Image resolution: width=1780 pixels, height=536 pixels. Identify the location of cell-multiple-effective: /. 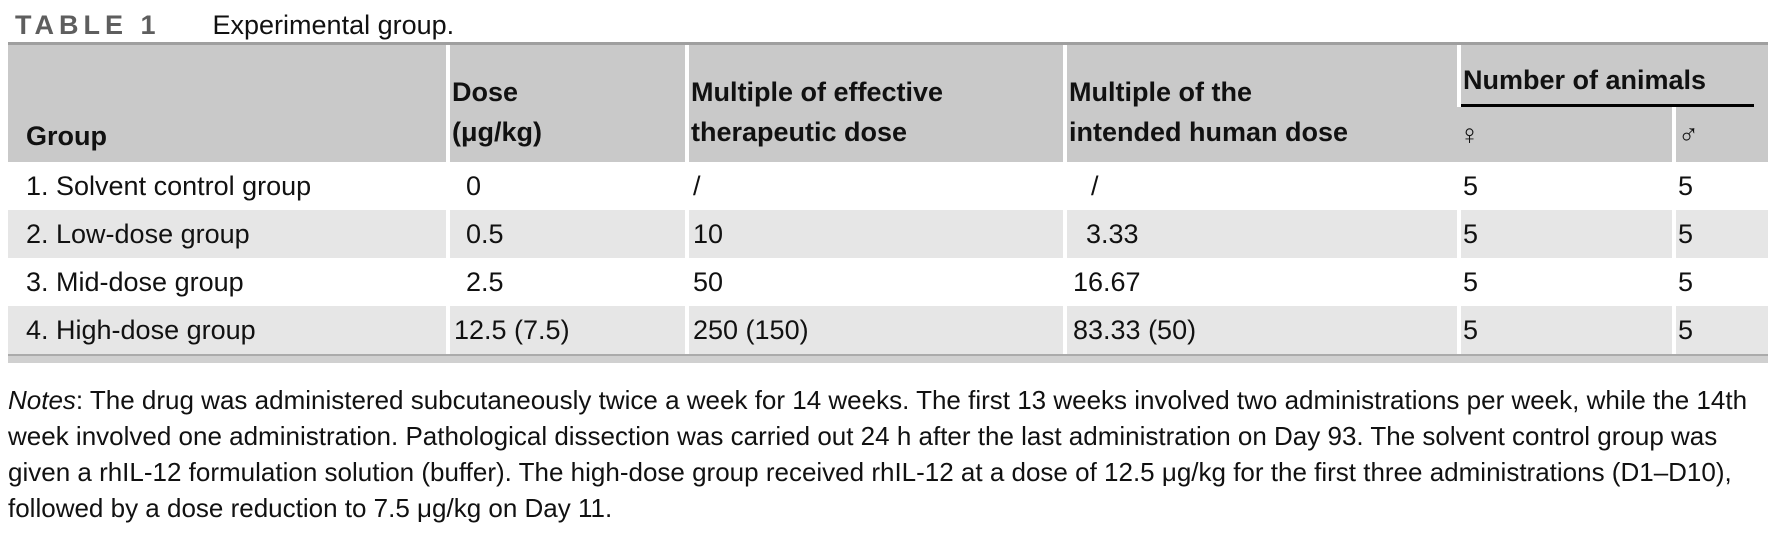
(874, 186).